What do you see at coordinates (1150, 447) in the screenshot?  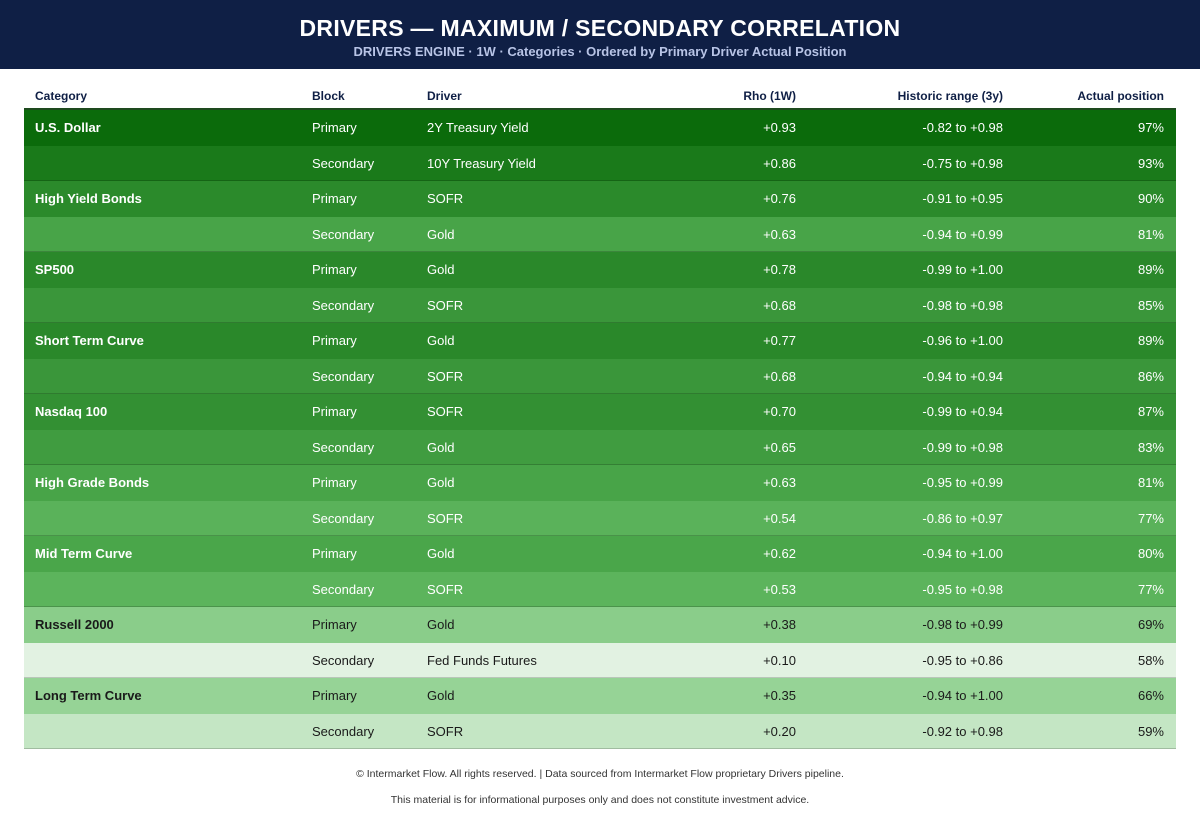 I see `cell-position: 83%` at bounding box center [1150, 447].